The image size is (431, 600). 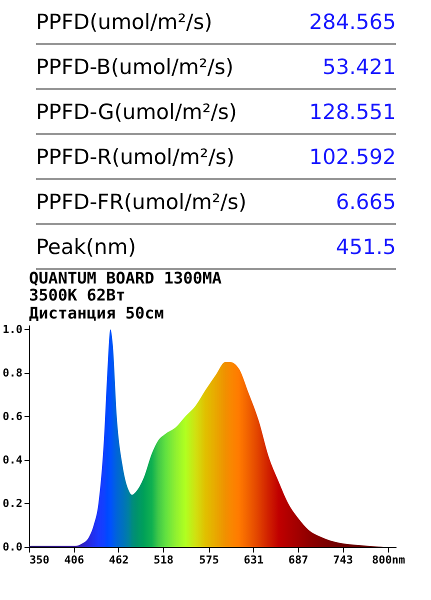 I want to click on chart-subtitle: 3500K 62Вт Дистанция 50см, so click(x=96, y=303).